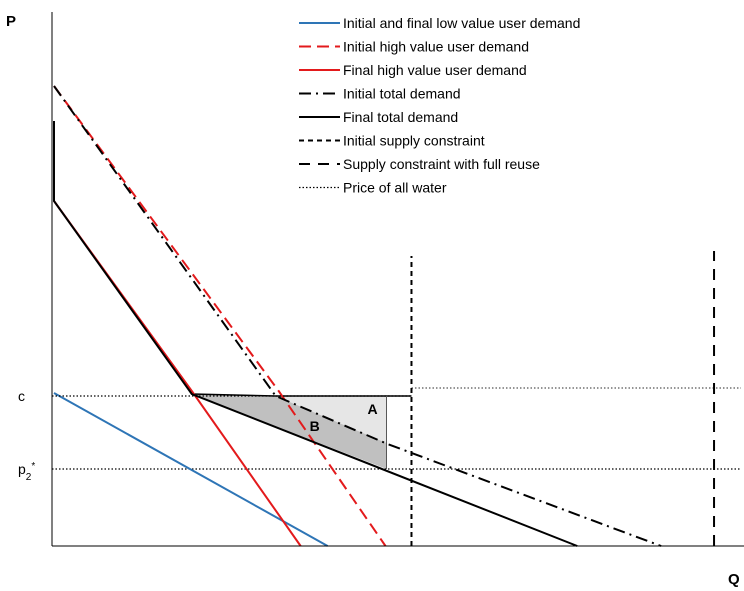 This screenshot has width=744, height=591. I want to click on legend-label-price-of-all-water: Price of all water, so click(395, 188).